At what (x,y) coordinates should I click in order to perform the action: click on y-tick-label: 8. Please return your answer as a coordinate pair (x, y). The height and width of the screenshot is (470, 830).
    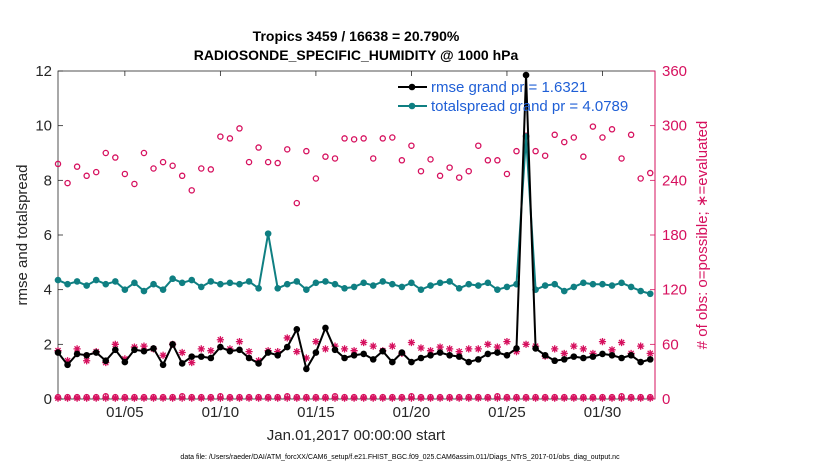
    Looking at the image, I should click on (48, 180).